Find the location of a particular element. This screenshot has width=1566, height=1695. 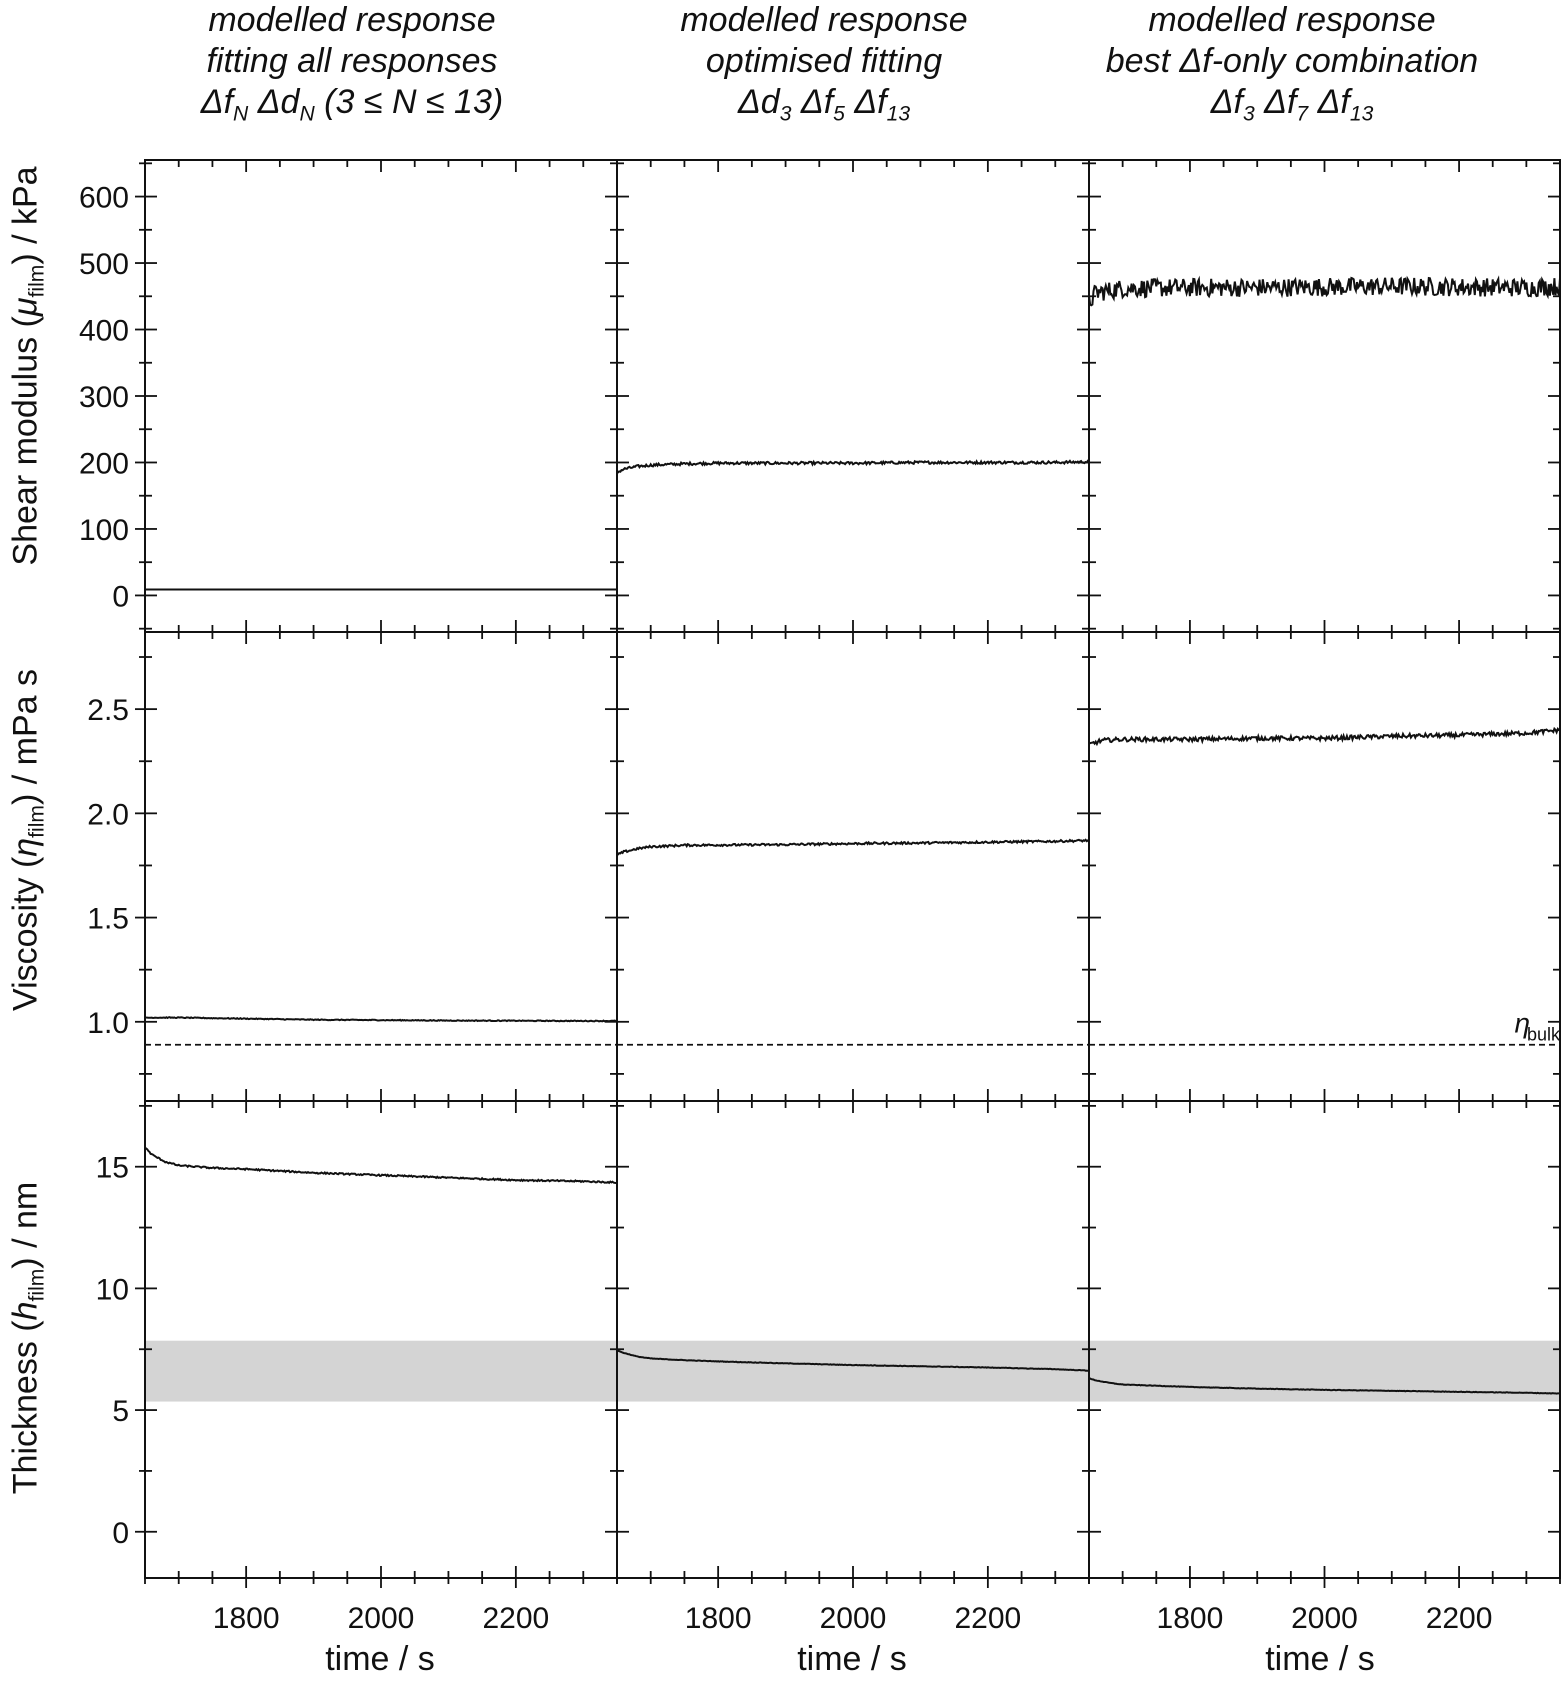

column-subtitle: best Δf-only combination is located at coordinates (1292, 61).